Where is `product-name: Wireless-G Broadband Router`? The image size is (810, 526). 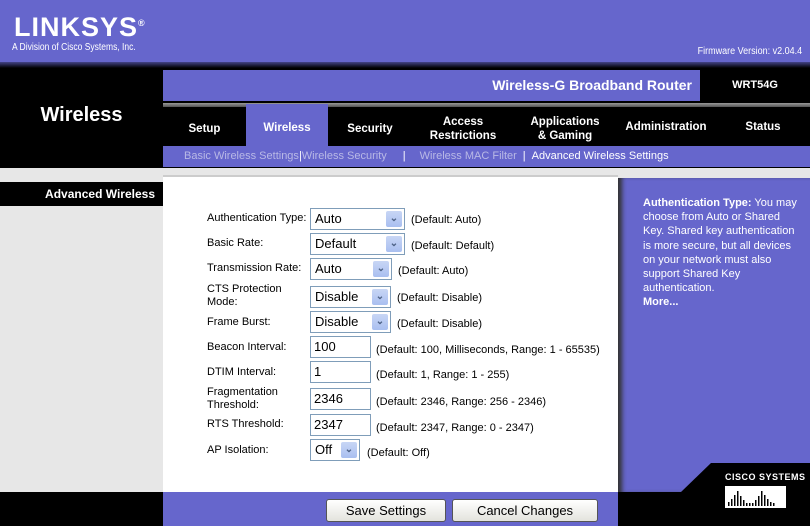
product-name: Wireless-G Broadband Router is located at coordinates (592, 85).